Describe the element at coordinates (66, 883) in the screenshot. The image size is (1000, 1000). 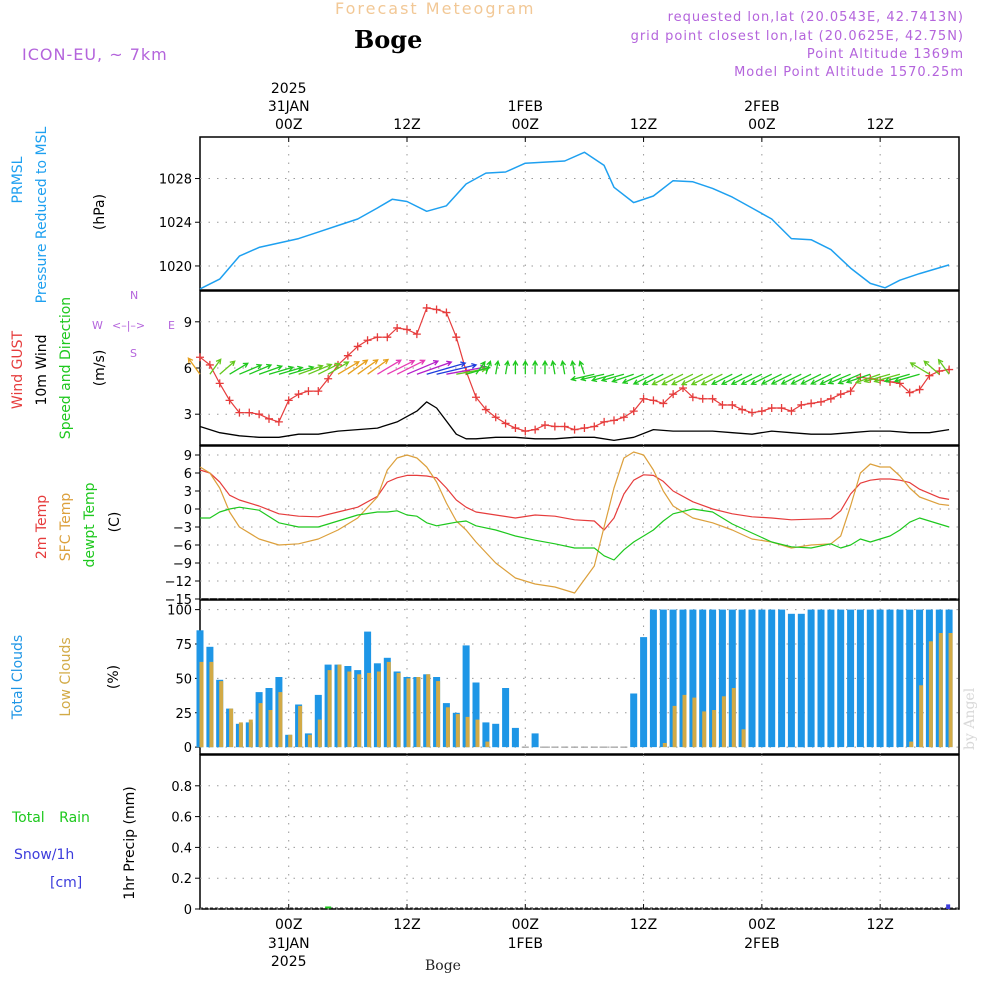
I see `snow-unit-label: [cm]` at that location.